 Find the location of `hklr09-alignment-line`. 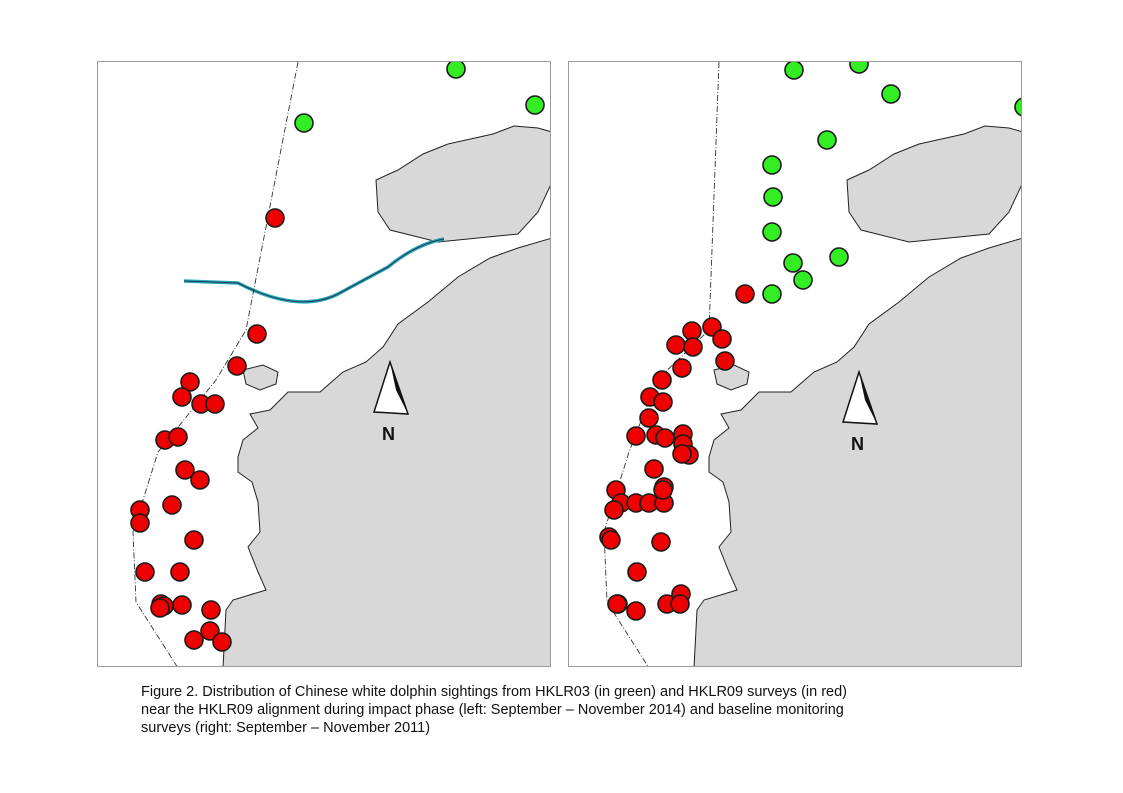

hklr09-alignment-line is located at coordinates (314, 270).